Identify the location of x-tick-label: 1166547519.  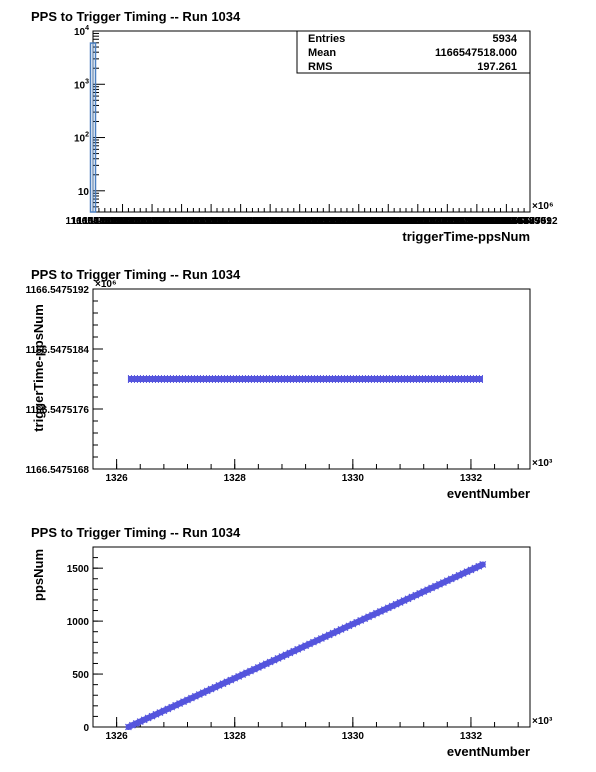
(99, 221).